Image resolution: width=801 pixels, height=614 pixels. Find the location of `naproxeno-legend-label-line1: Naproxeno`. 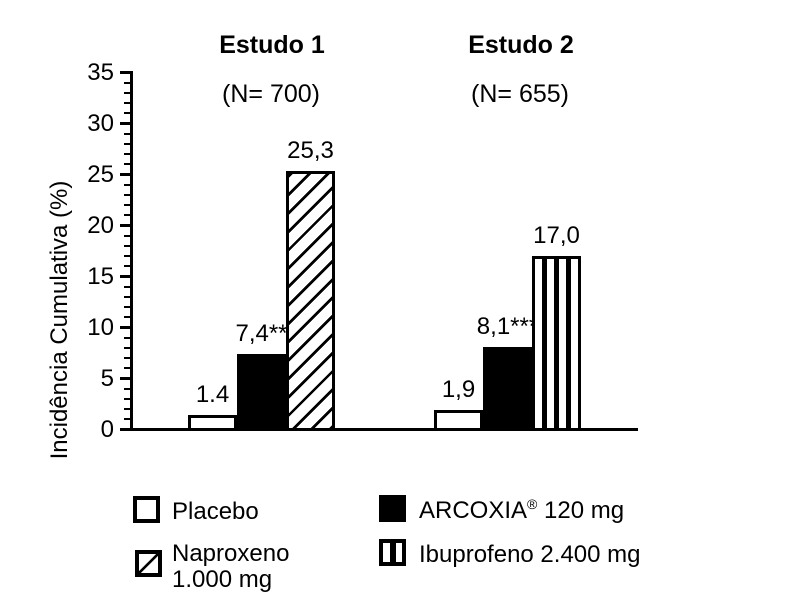

naproxeno-legend-label-line1: Naproxeno is located at coordinates (231, 553).